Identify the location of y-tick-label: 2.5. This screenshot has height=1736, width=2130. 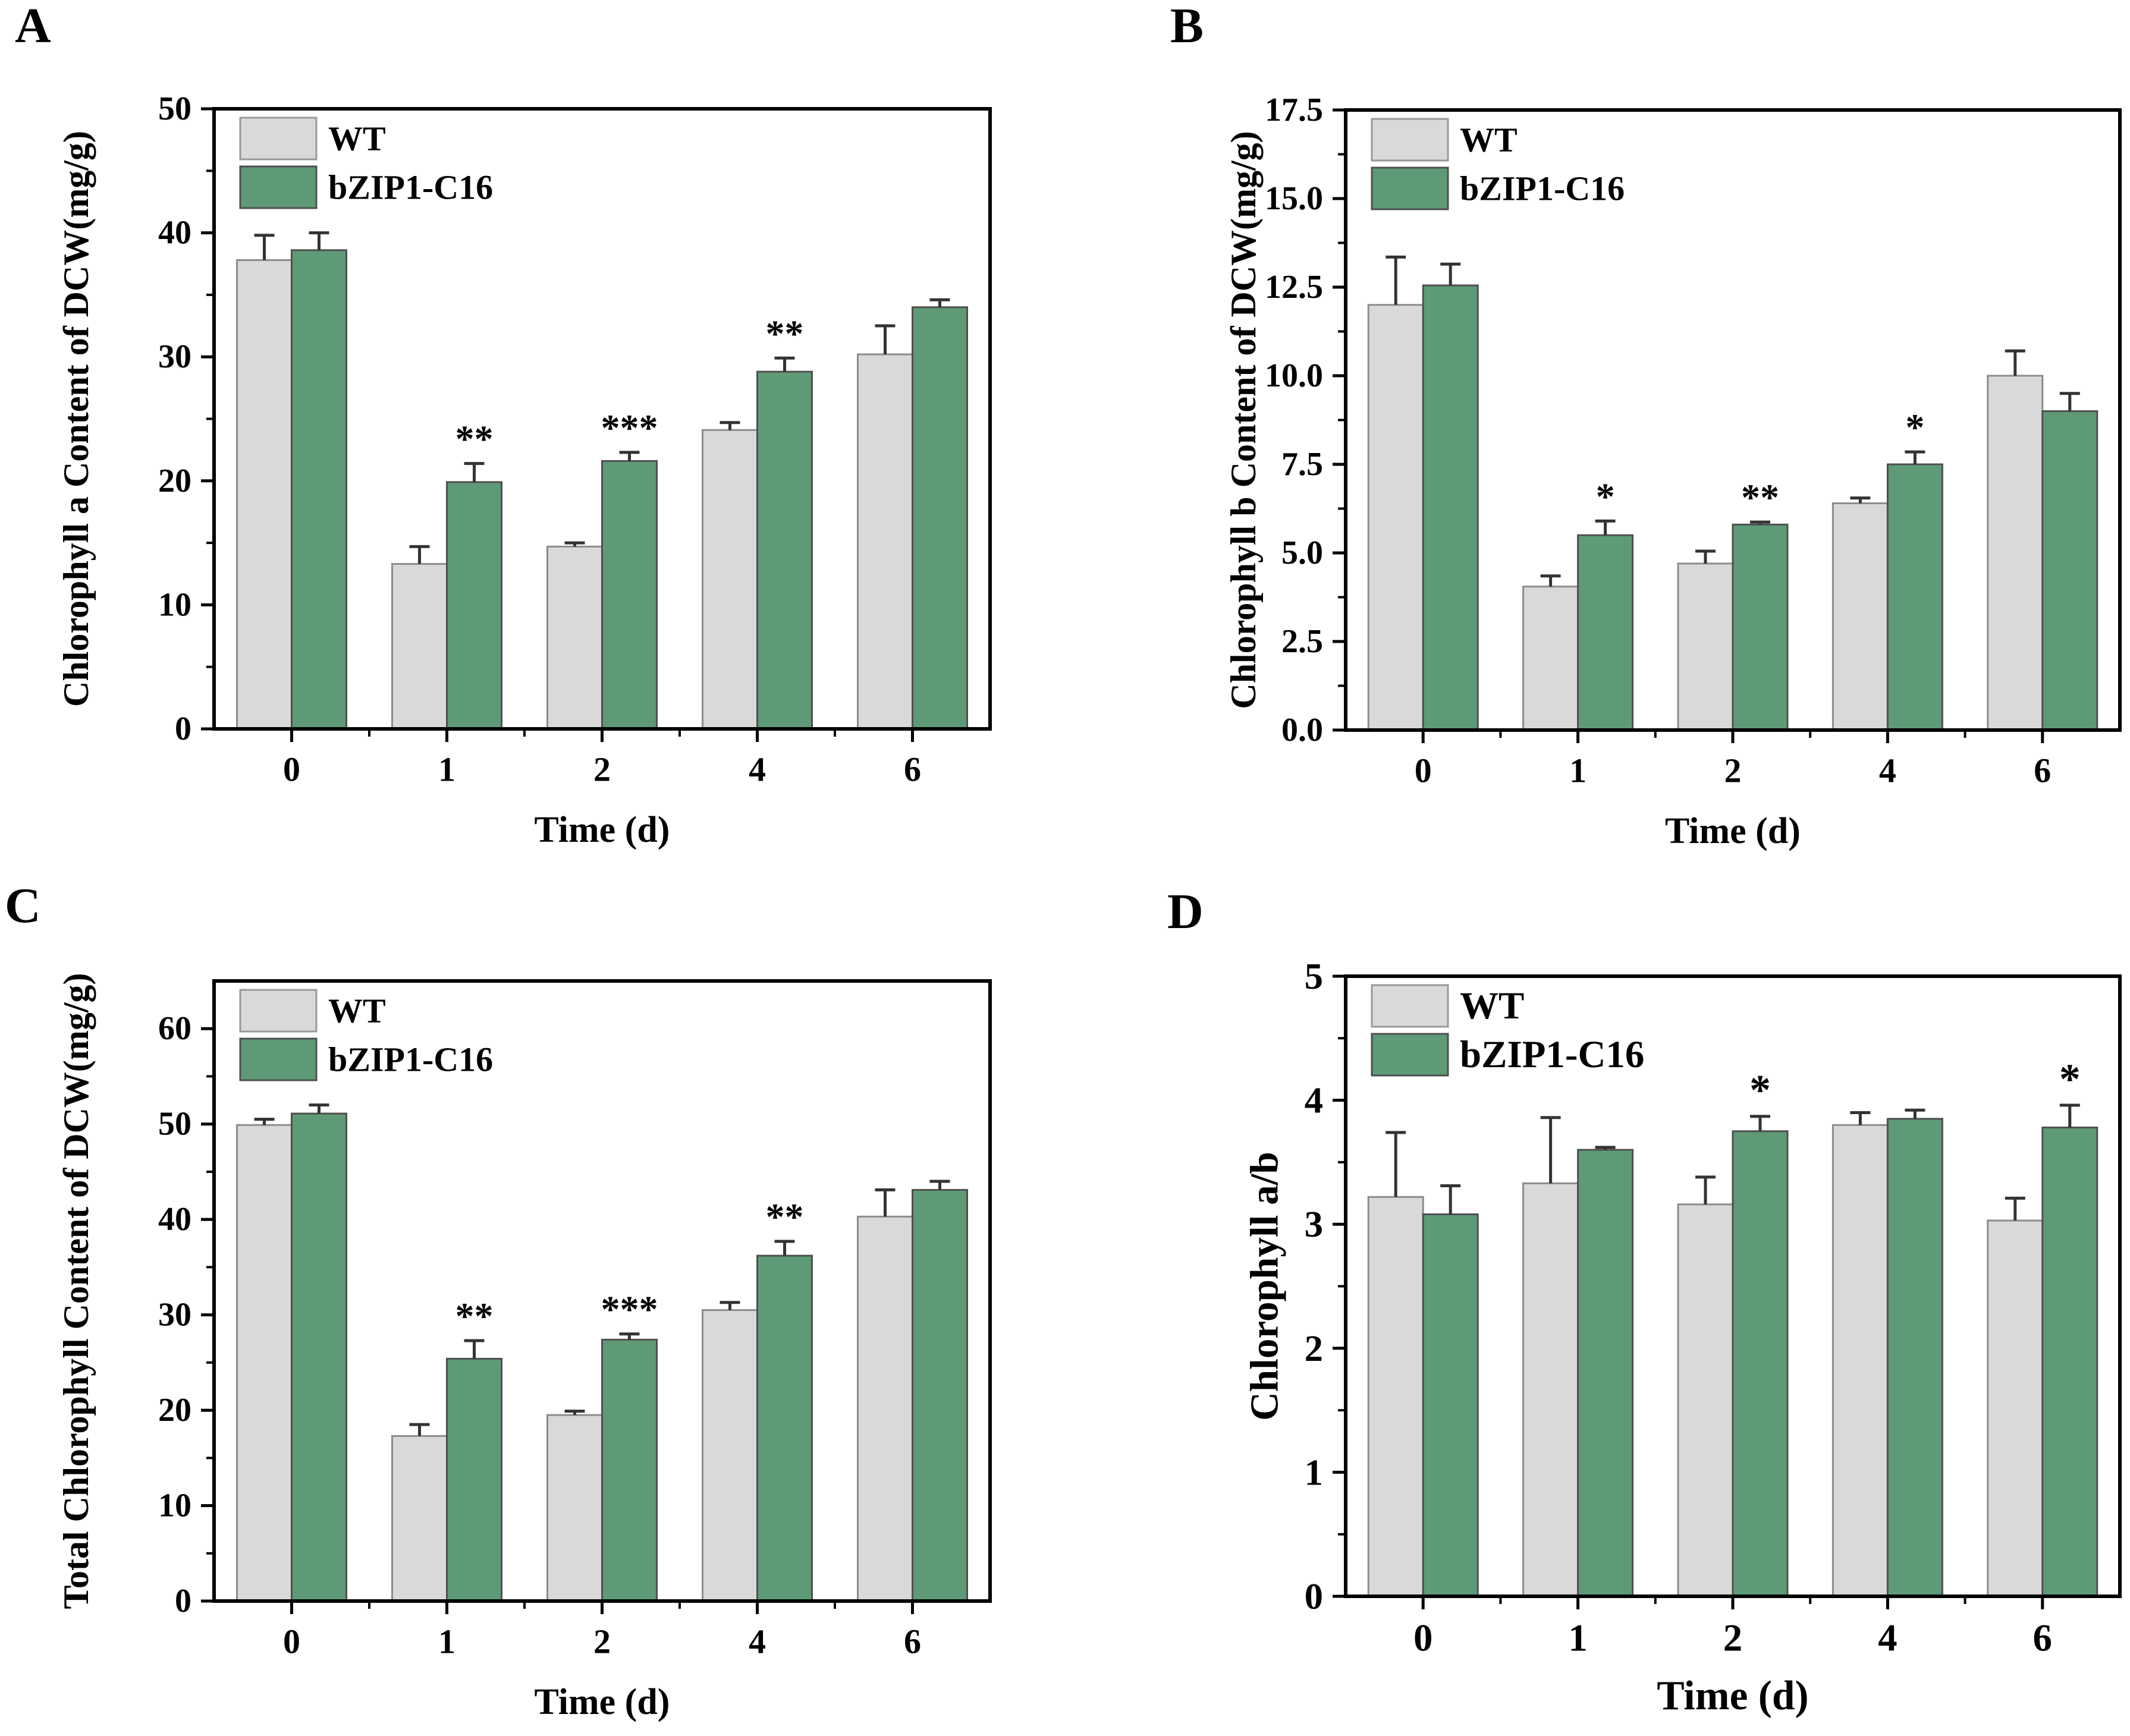
(1302, 641).